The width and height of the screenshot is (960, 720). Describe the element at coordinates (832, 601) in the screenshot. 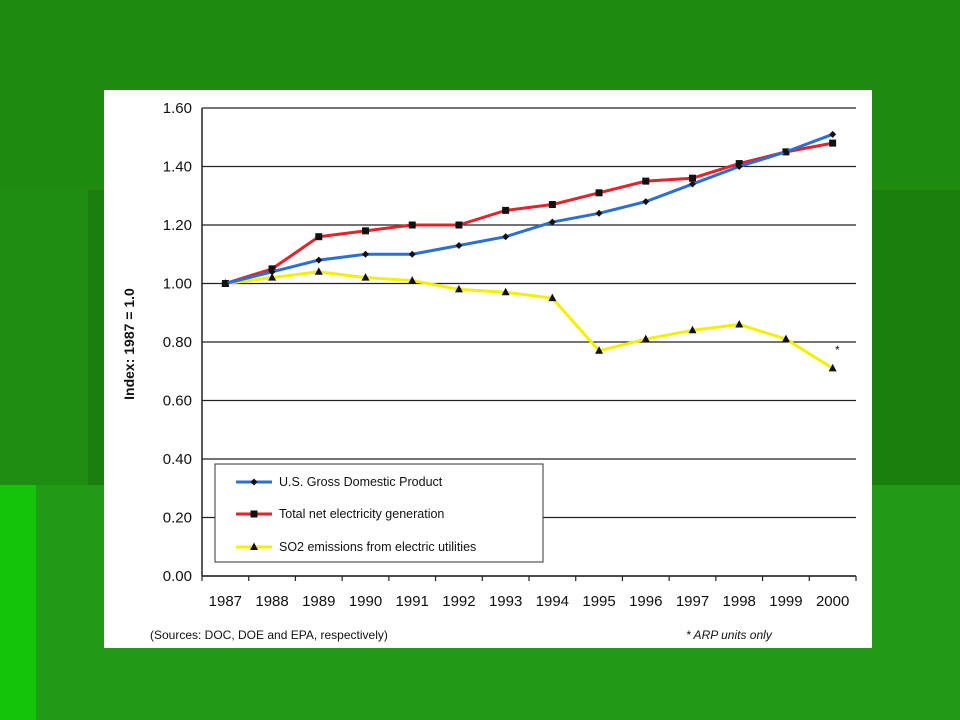

I see `x-tick-label: 2000` at that location.